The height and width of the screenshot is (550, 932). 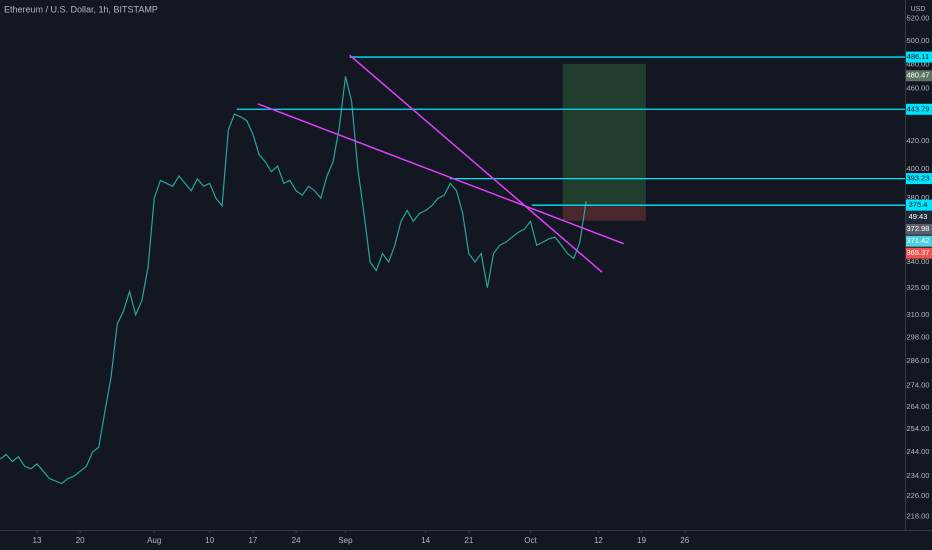 What do you see at coordinates (918, 385) in the screenshot?
I see `y-tick-label: 274.00` at bounding box center [918, 385].